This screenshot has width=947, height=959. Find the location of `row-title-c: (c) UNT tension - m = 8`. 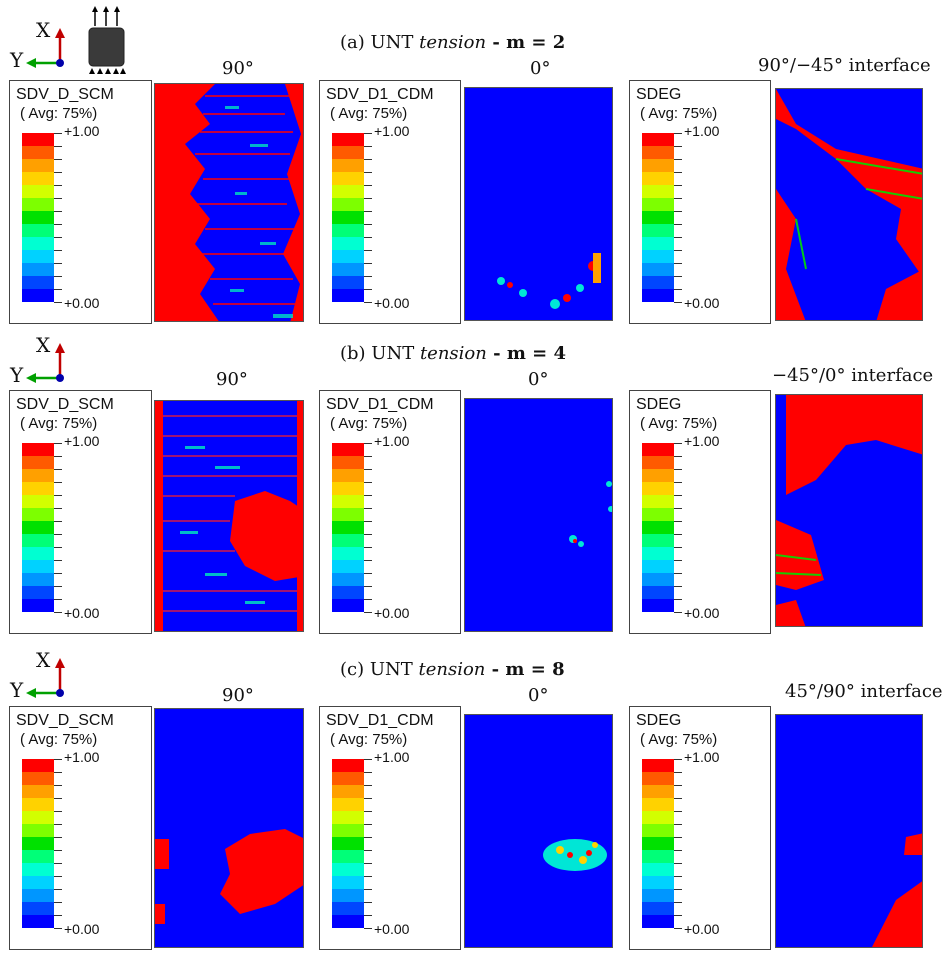

row-title-c: (c) UNT tension - m = 8 is located at coordinates (452, 669).